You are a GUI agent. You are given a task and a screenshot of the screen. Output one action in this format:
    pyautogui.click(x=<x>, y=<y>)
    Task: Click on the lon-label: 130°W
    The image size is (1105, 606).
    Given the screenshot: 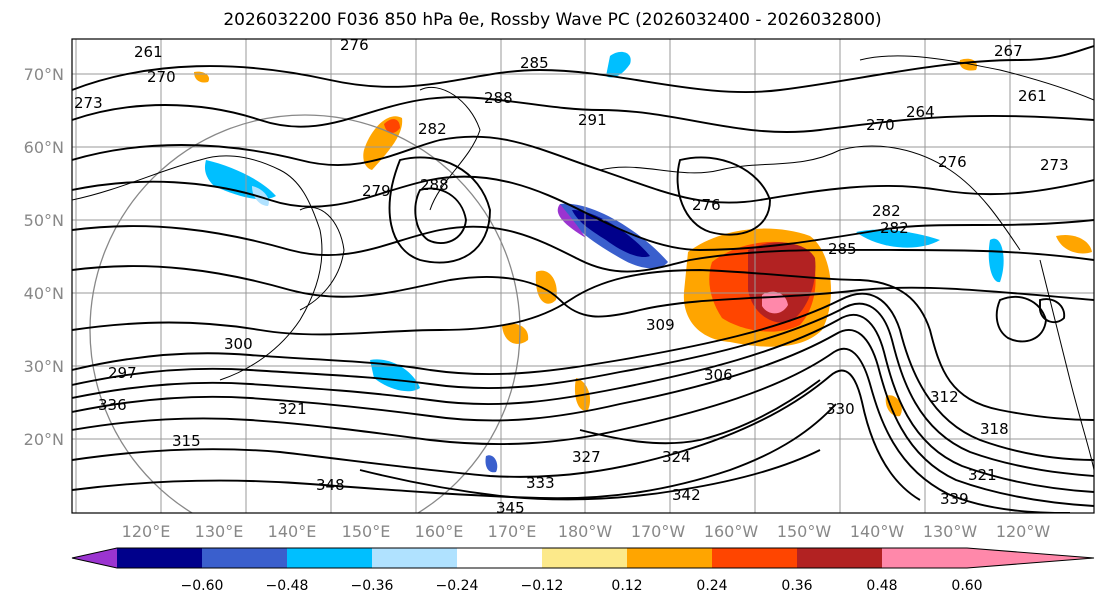 What is the action you would take?
    pyautogui.click(x=950, y=531)
    